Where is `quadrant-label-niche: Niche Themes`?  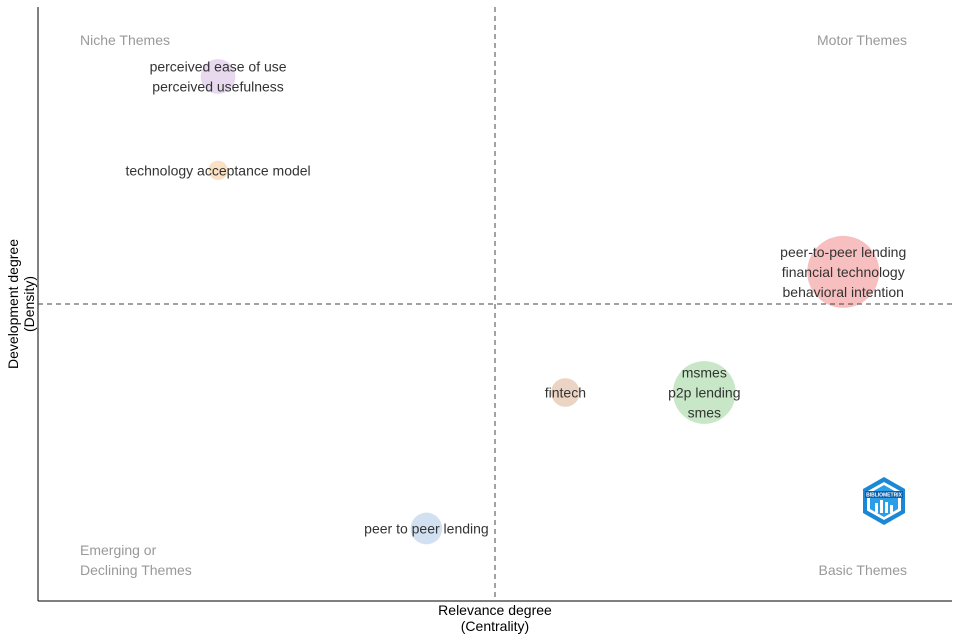
quadrant-label-niche: Niche Themes is located at coordinates (125, 40).